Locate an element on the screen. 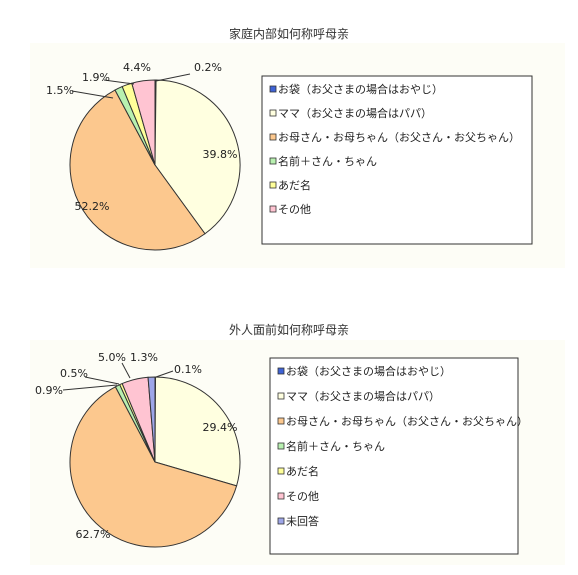 This screenshot has height=575, width=578. data-label: 29.4% is located at coordinates (220, 427).